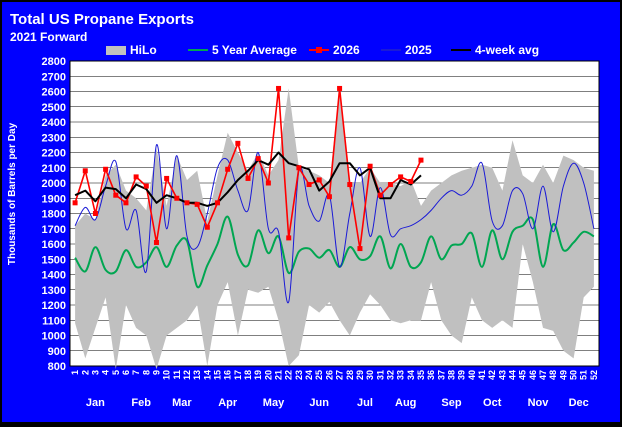  What do you see at coordinates (187, 375) in the screenshot?
I see `x-tick-label: 12` at bounding box center [187, 375].